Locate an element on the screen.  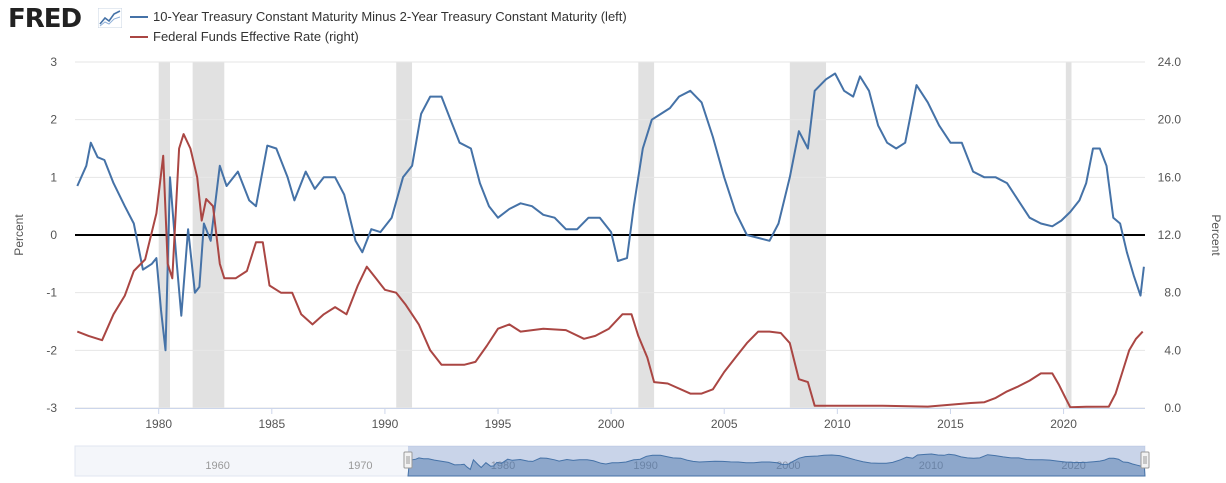
x-tick-label: 2015 is located at coordinates (950, 424).